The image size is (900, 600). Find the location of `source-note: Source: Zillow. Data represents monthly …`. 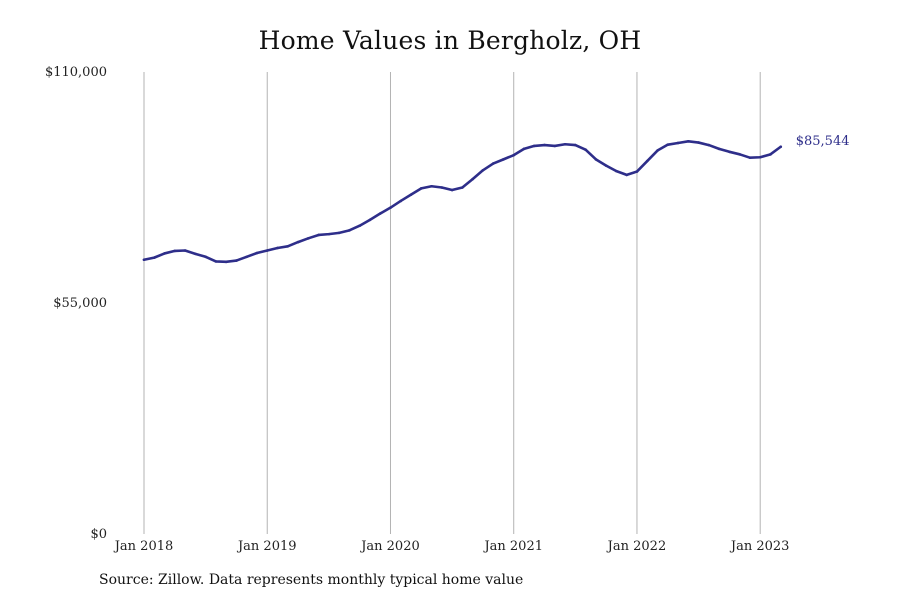

source-note: Source: Zillow. Data represents monthly … is located at coordinates (311, 580).